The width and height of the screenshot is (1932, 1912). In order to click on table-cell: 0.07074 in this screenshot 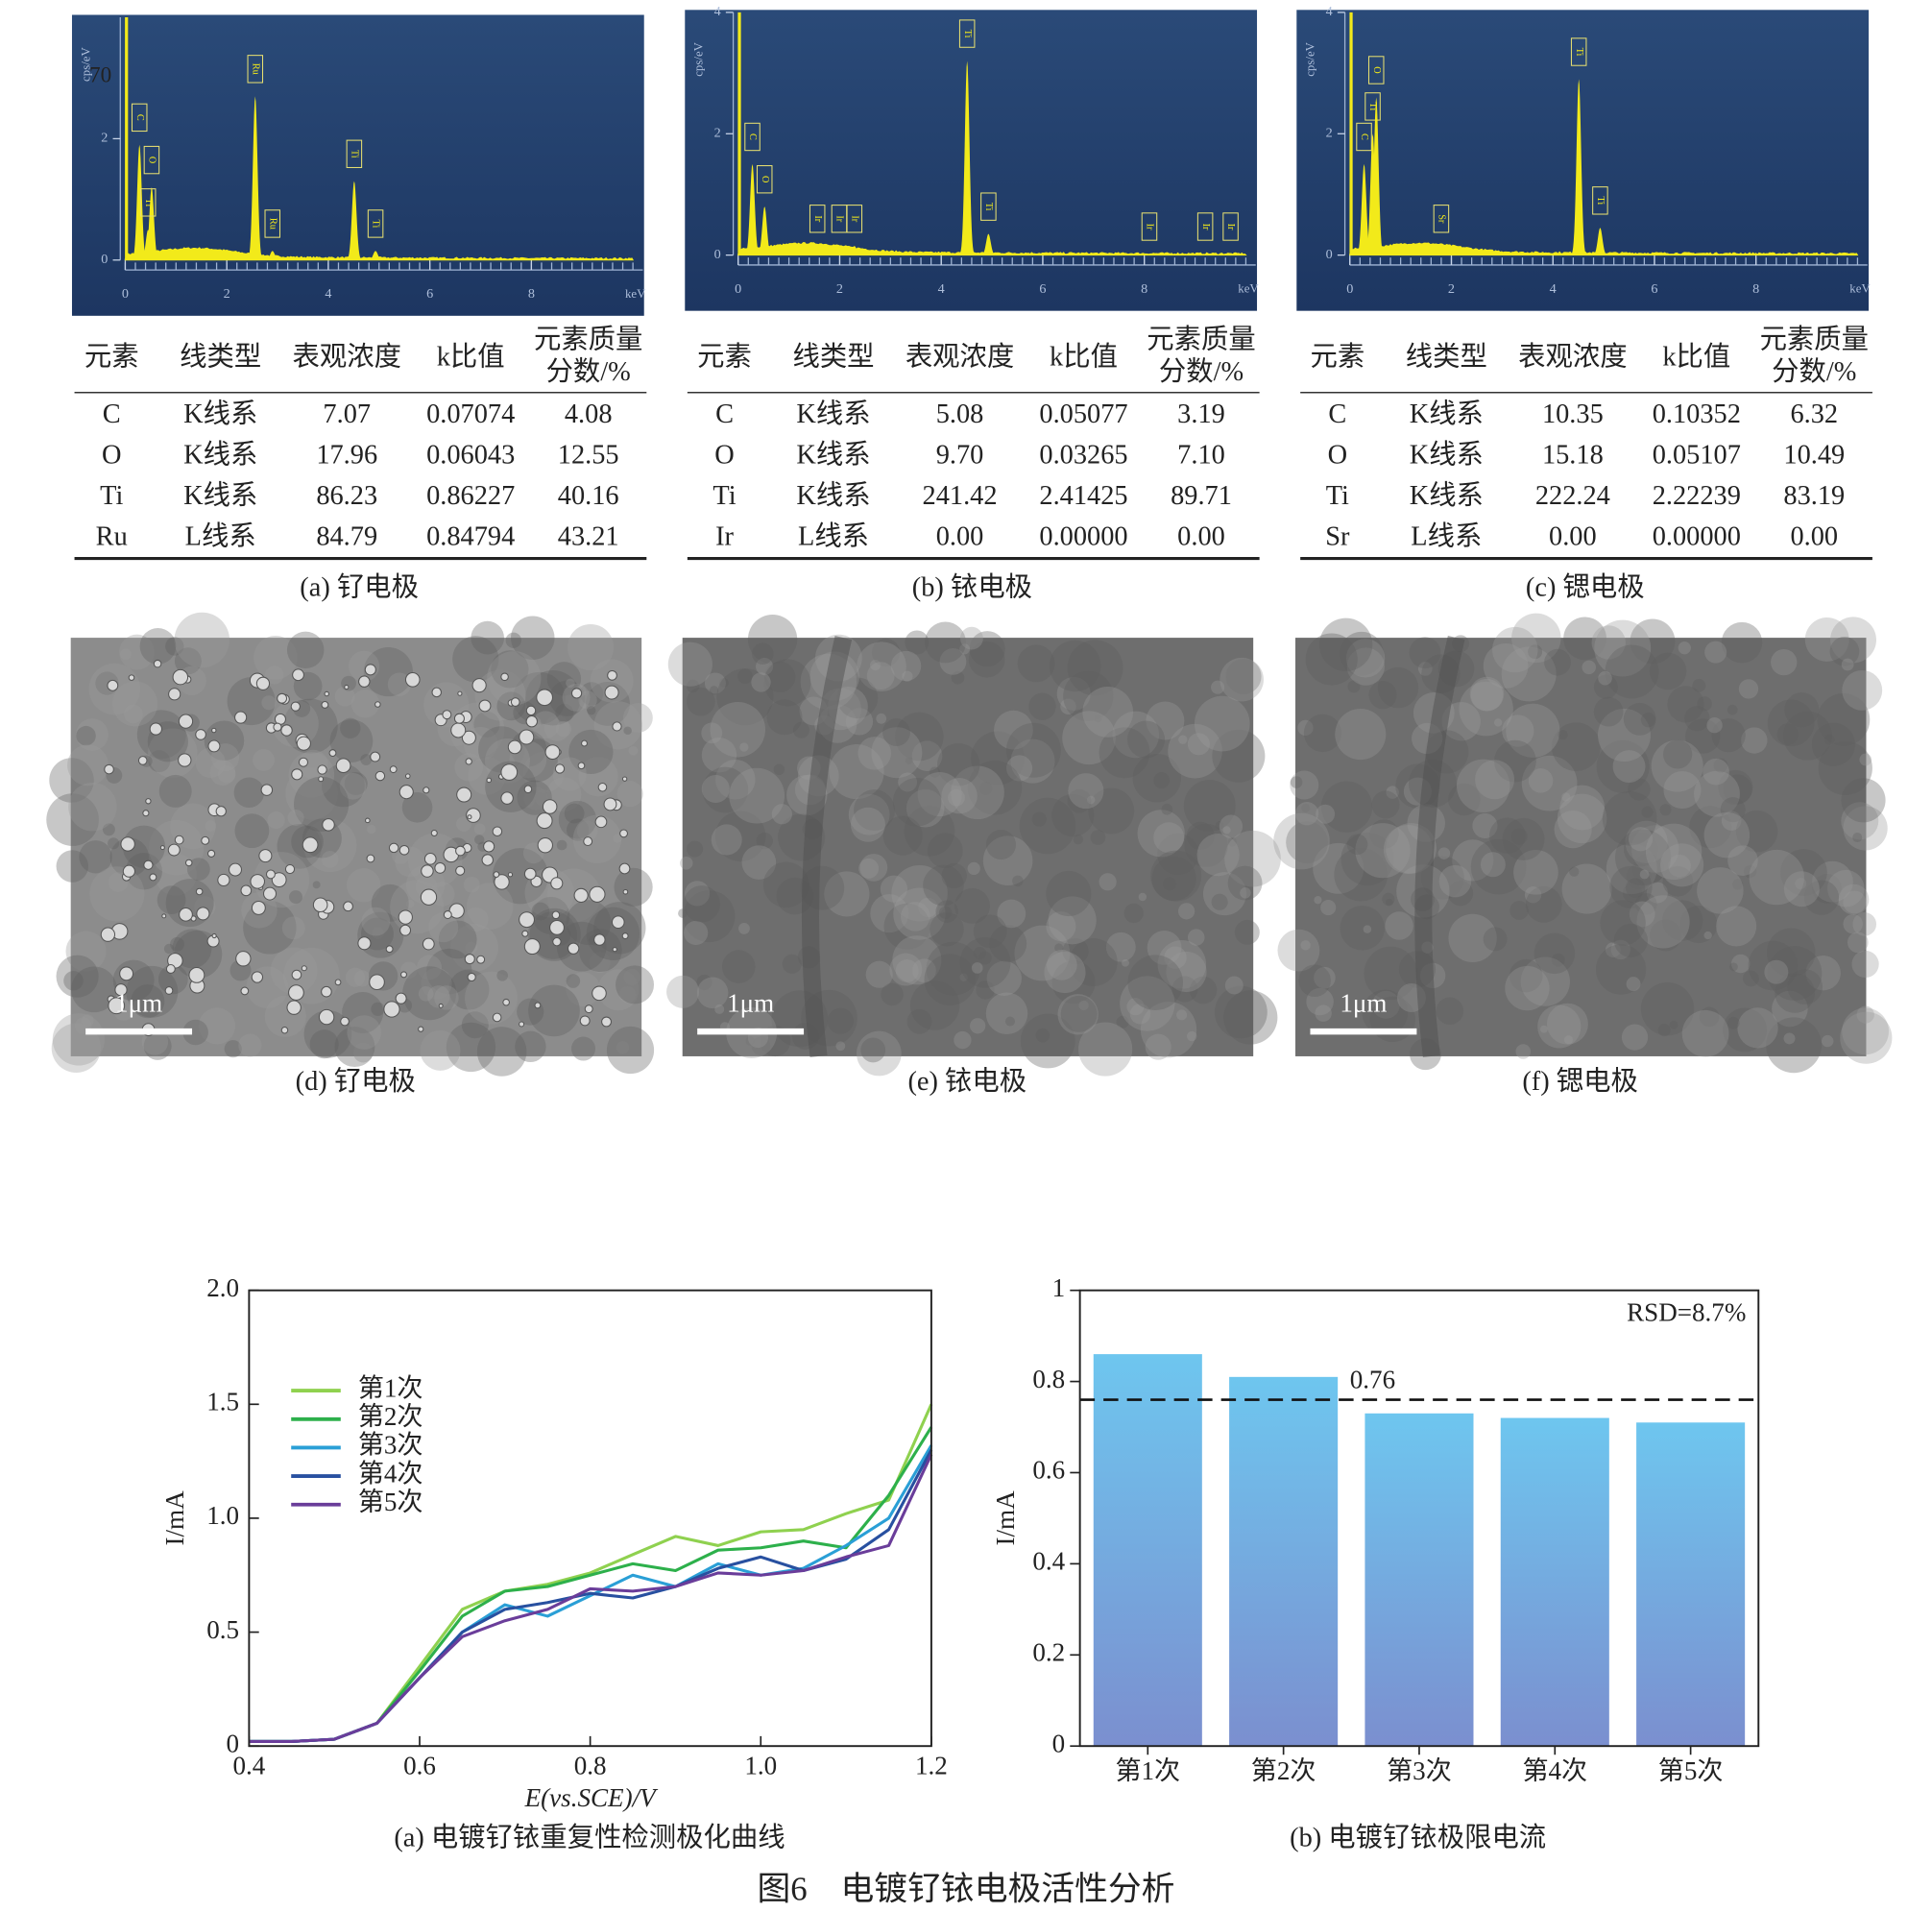, I will do `click(470, 414)`.